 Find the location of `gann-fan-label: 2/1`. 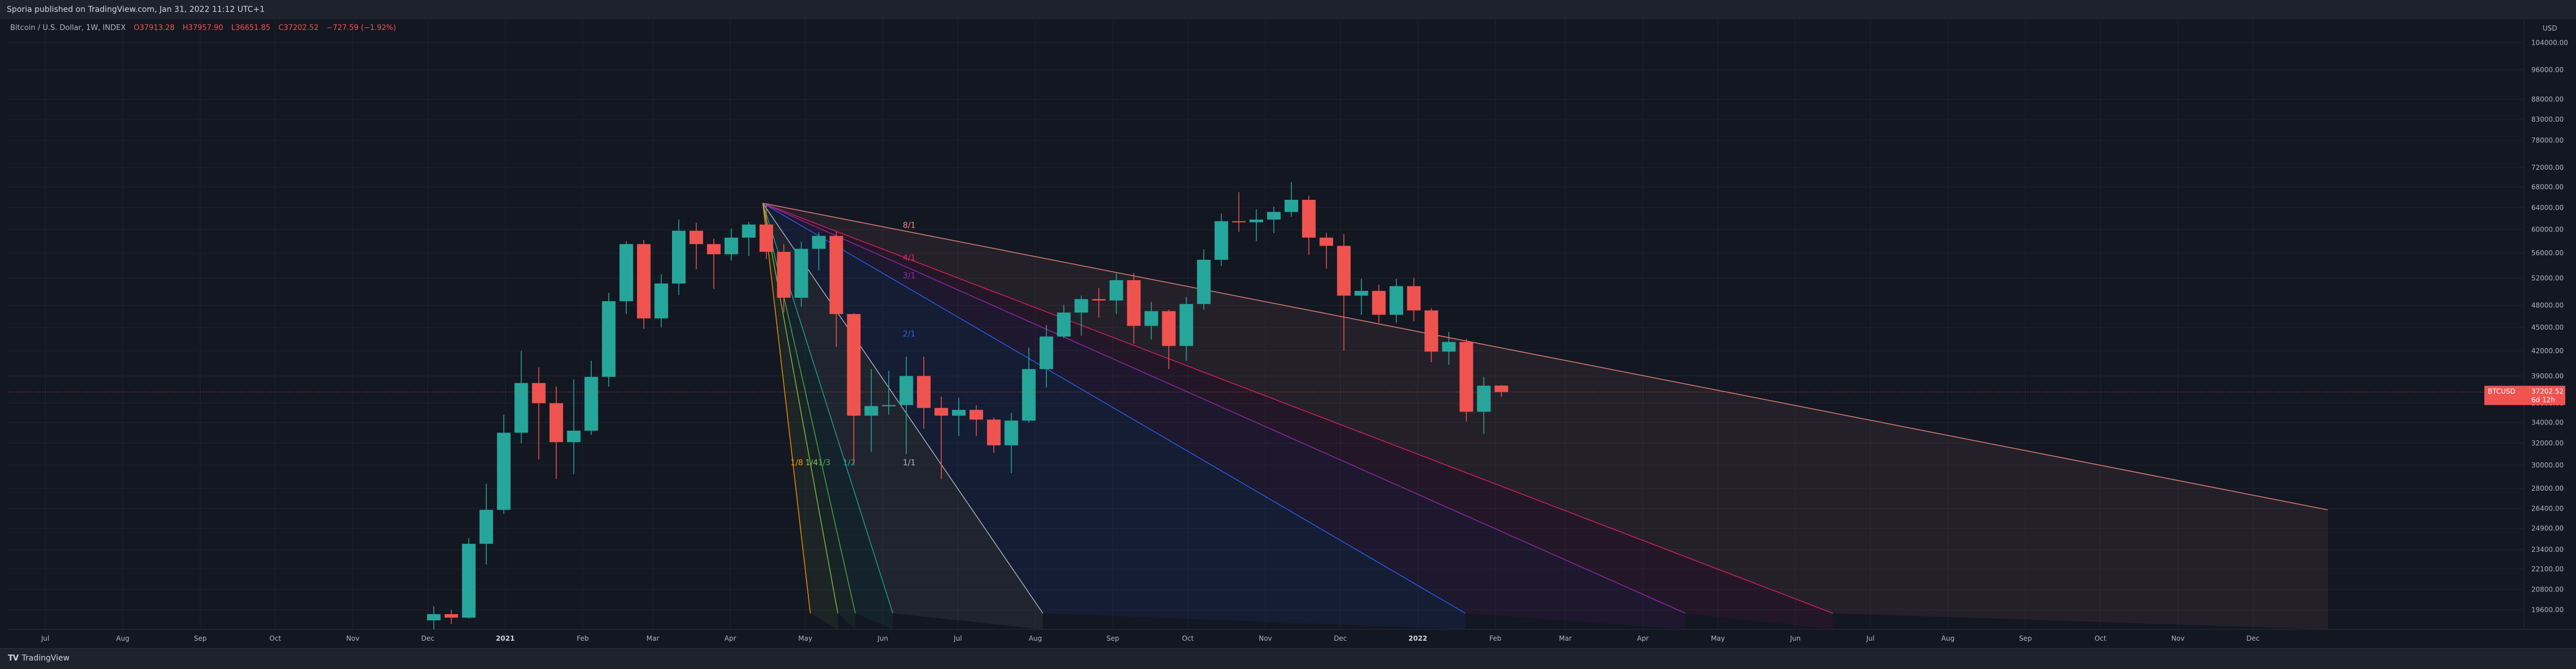

gann-fan-label: 2/1 is located at coordinates (909, 334).